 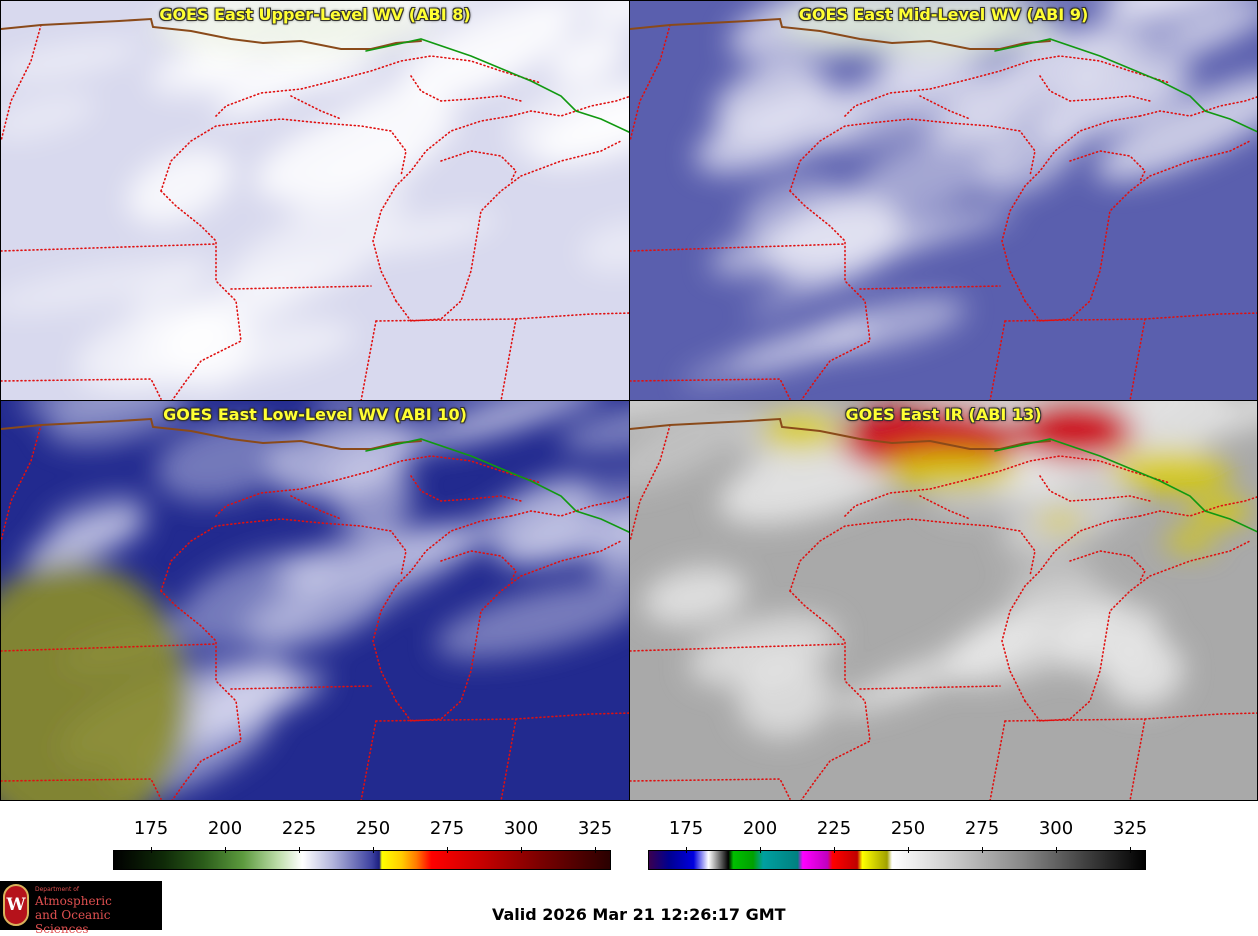 What do you see at coordinates (897, 860) in the screenshot?
I see `ir-colorbar` at bounding box center [897, 860].